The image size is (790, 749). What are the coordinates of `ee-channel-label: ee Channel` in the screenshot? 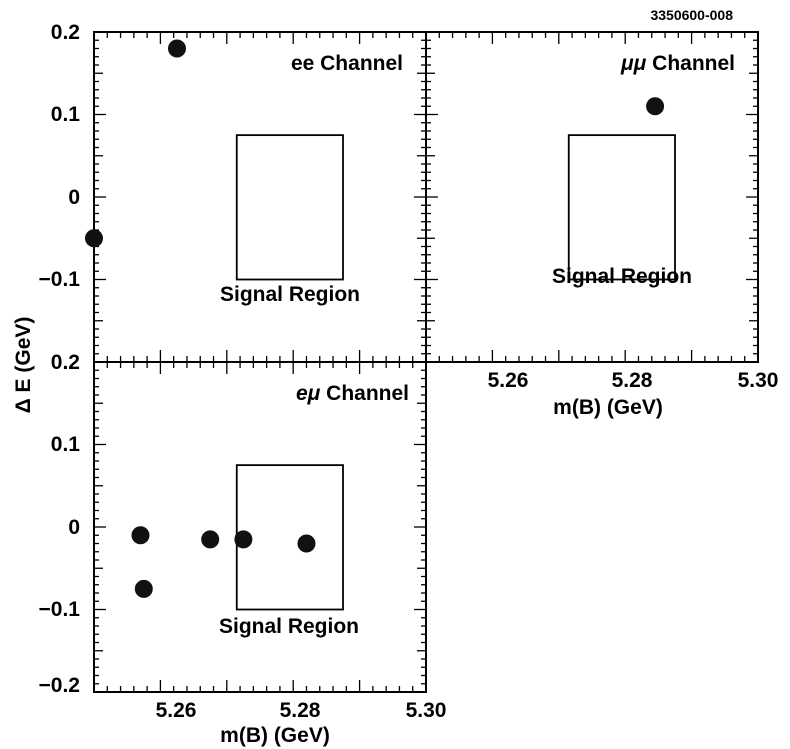 It's located at (347, 63).